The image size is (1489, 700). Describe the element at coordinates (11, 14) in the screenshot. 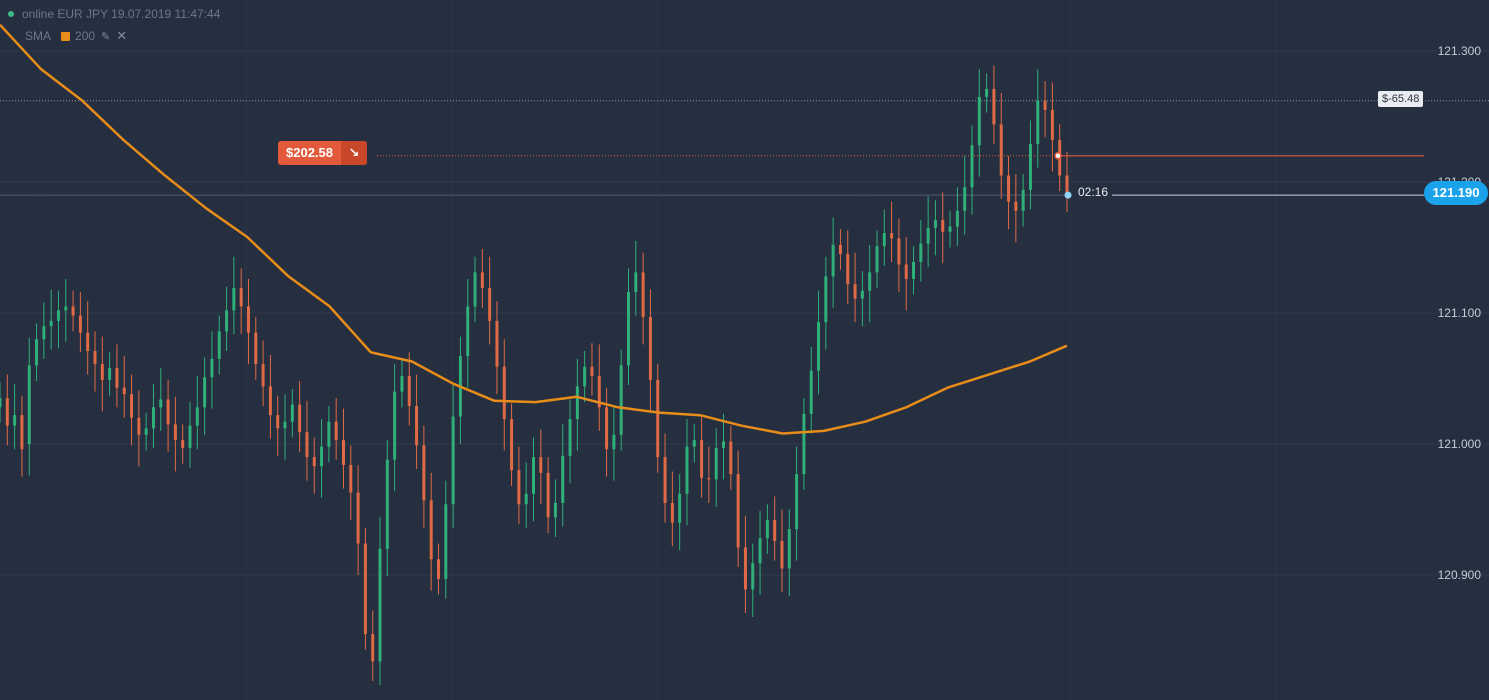

I see `live-status-icon` at that location.